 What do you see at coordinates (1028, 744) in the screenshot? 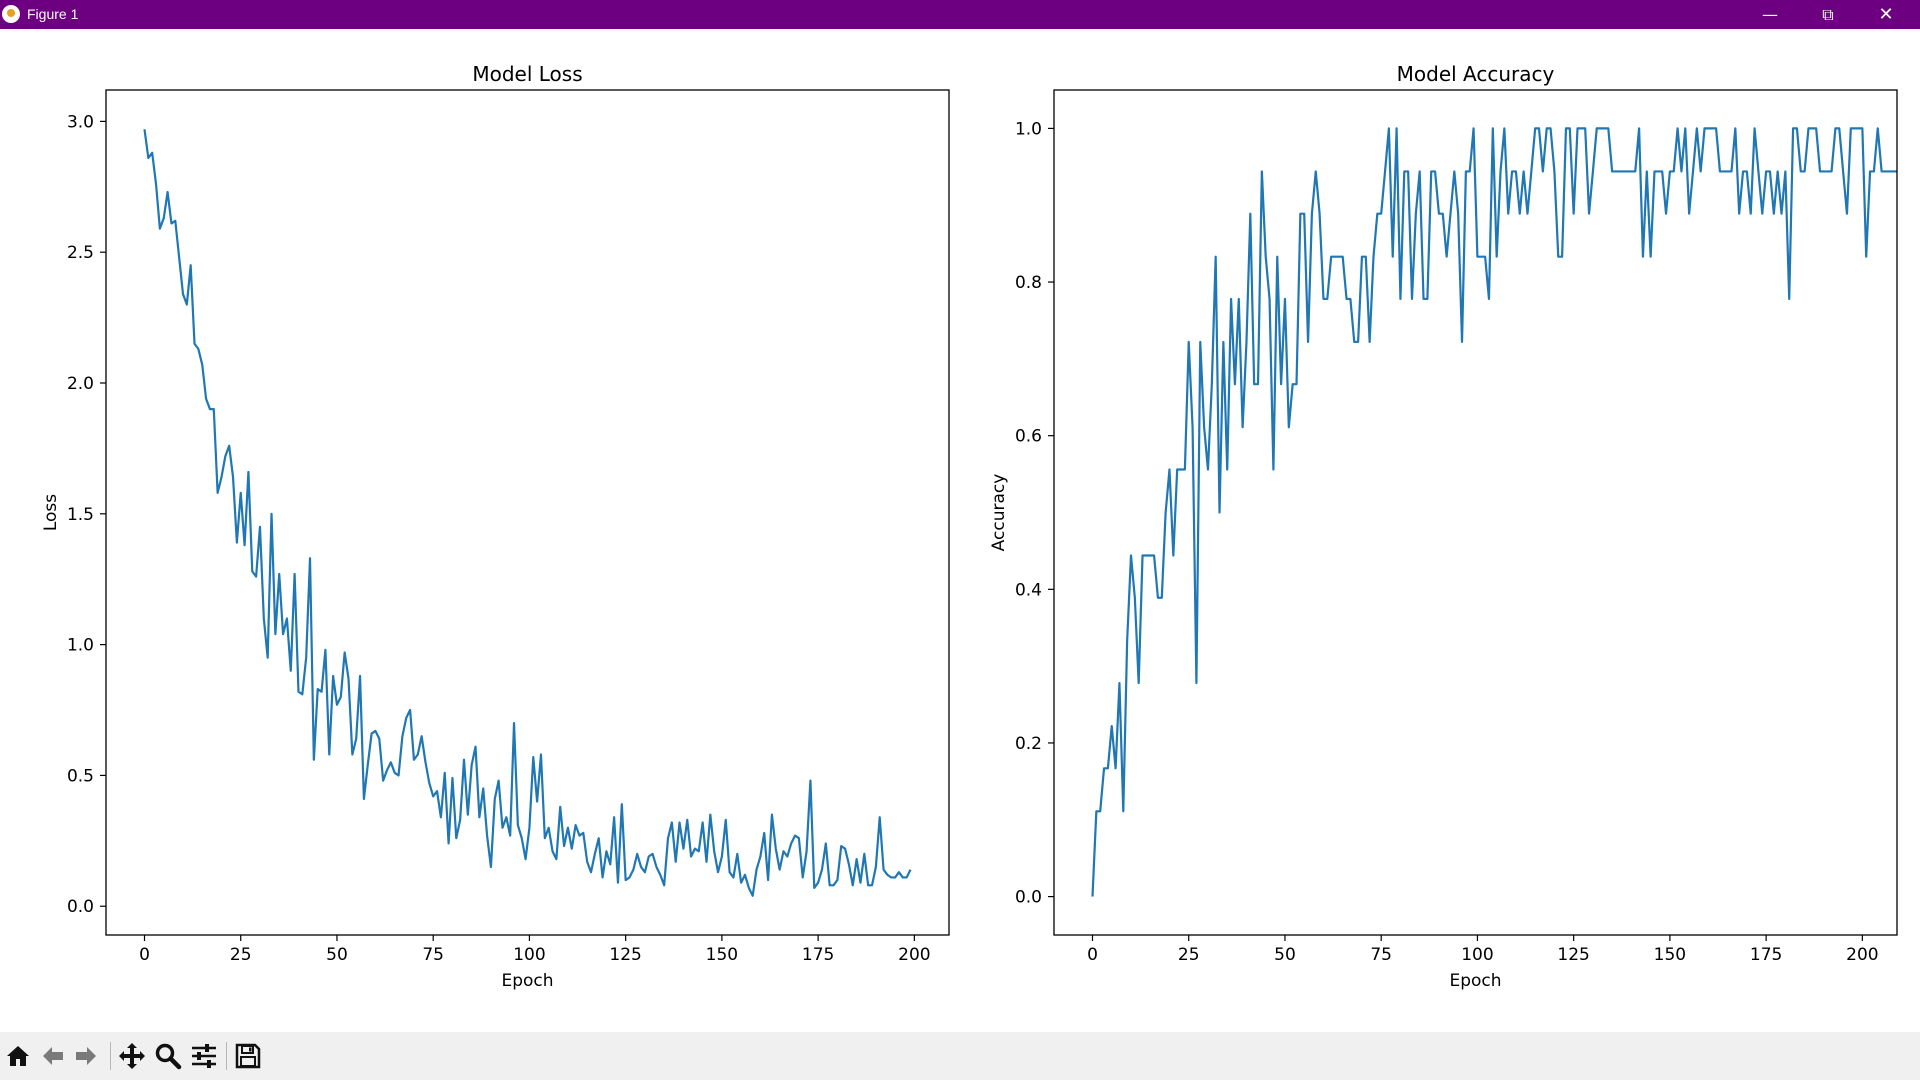
I see `accuracy-y-tick-label: 0.2` at bounding box center [1028, 744].